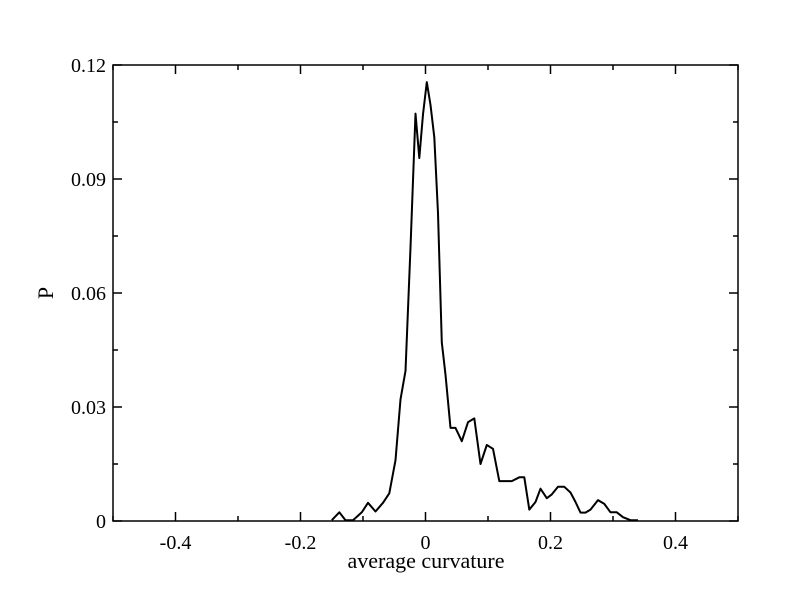 This screenshot has height=612, width=792. What do you see at coordinates (88, 408) in the screenshot?
I see `y-tick-label: 0.03` at bounding box center [88, 408].